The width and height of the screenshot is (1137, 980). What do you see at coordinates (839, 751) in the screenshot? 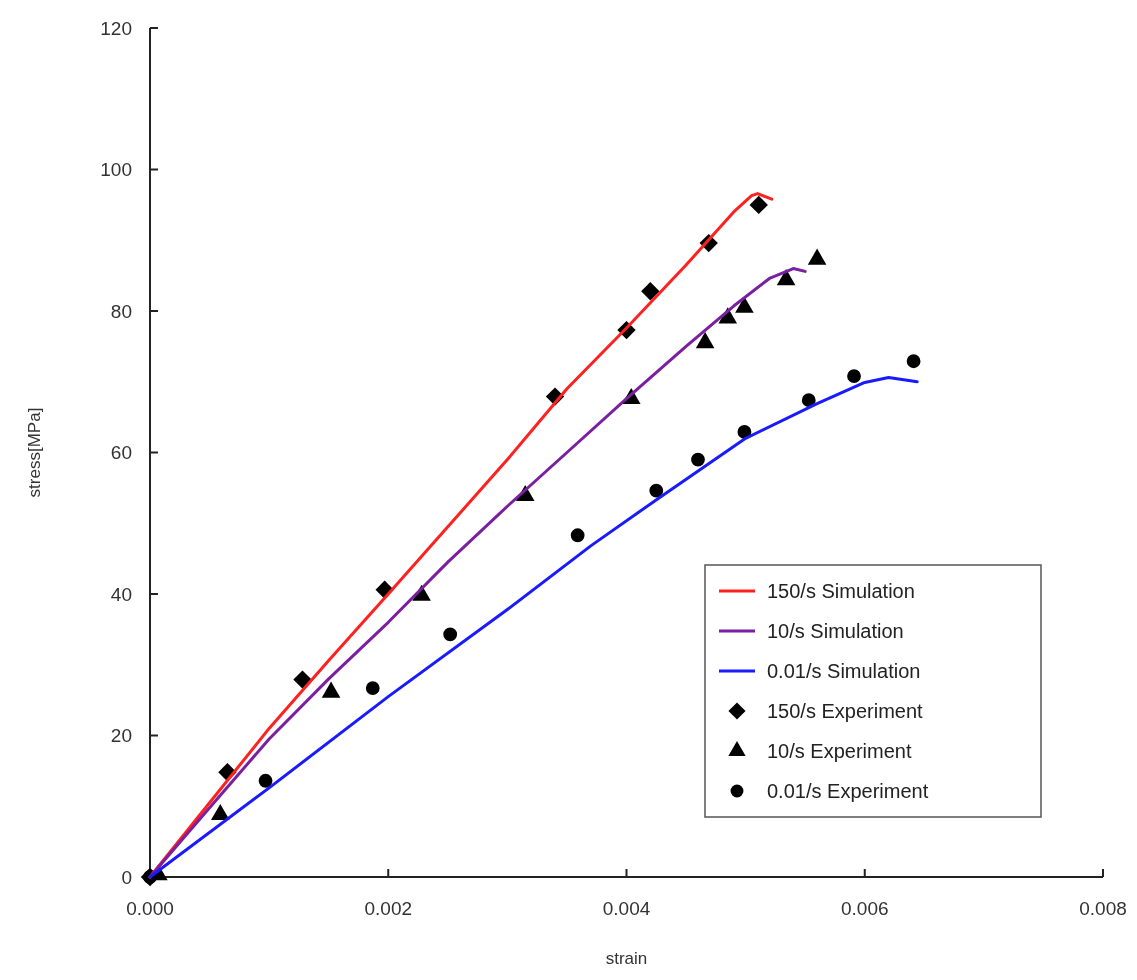
I see `legend-label: 10/s Experiment` at bounding box center [839, 751].